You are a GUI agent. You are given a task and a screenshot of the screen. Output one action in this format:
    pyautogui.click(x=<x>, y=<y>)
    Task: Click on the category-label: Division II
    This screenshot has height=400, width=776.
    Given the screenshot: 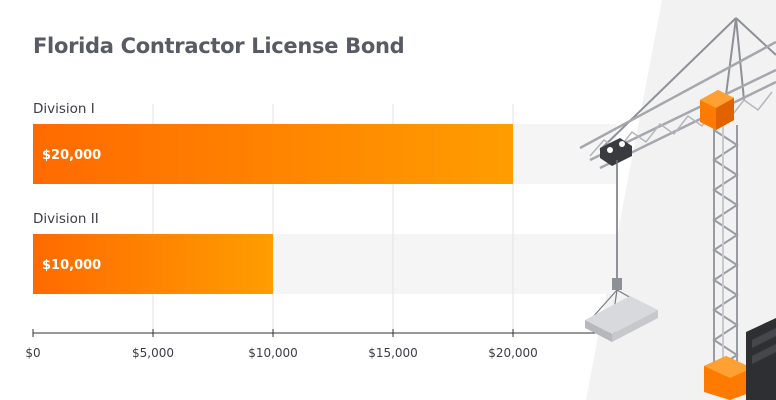 What is the action you would take?
    pyautogui.click(x=66, y=219)
    